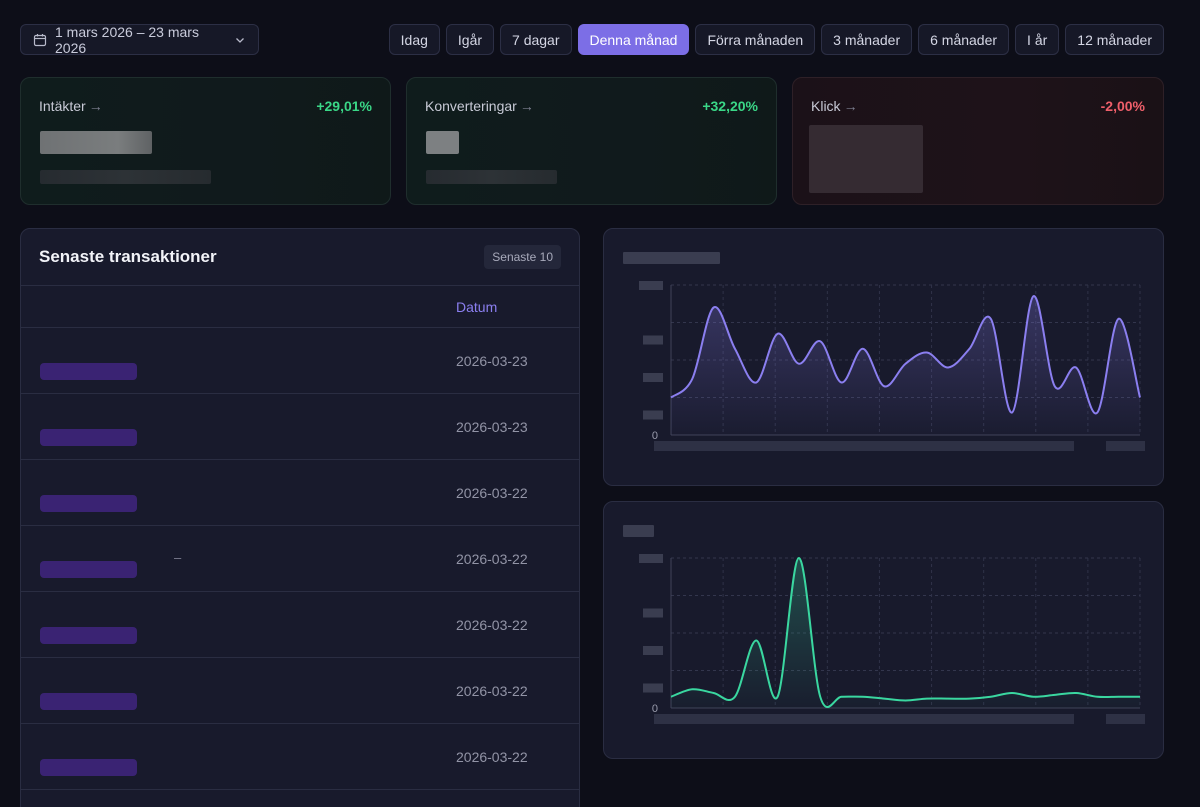  I want to click on chart-panel-top: 0, so click(883, 357).